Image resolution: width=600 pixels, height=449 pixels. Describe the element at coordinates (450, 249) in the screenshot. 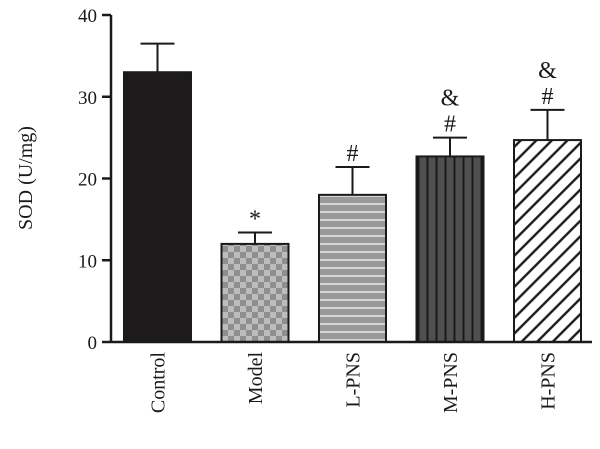

I see `bar-m-pns` at that location.